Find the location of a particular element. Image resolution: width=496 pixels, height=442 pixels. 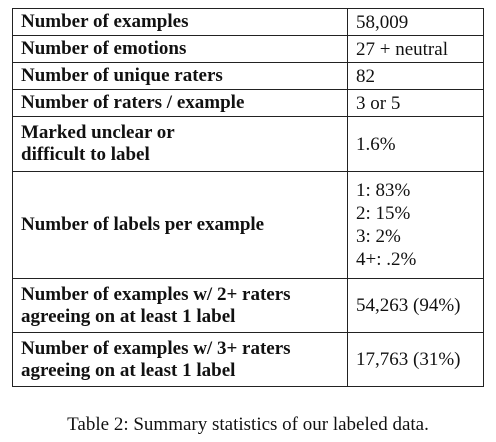

row-value: 1: 83% is located at coordinates (383, 190).